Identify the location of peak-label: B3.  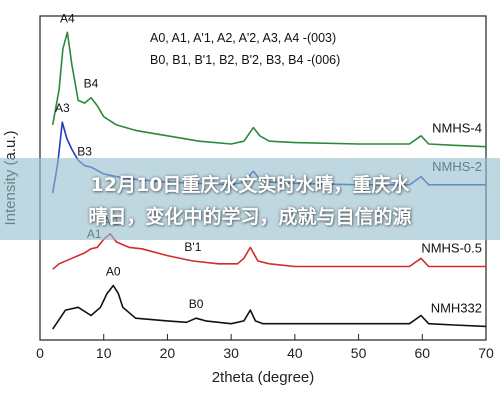
(84, 152).